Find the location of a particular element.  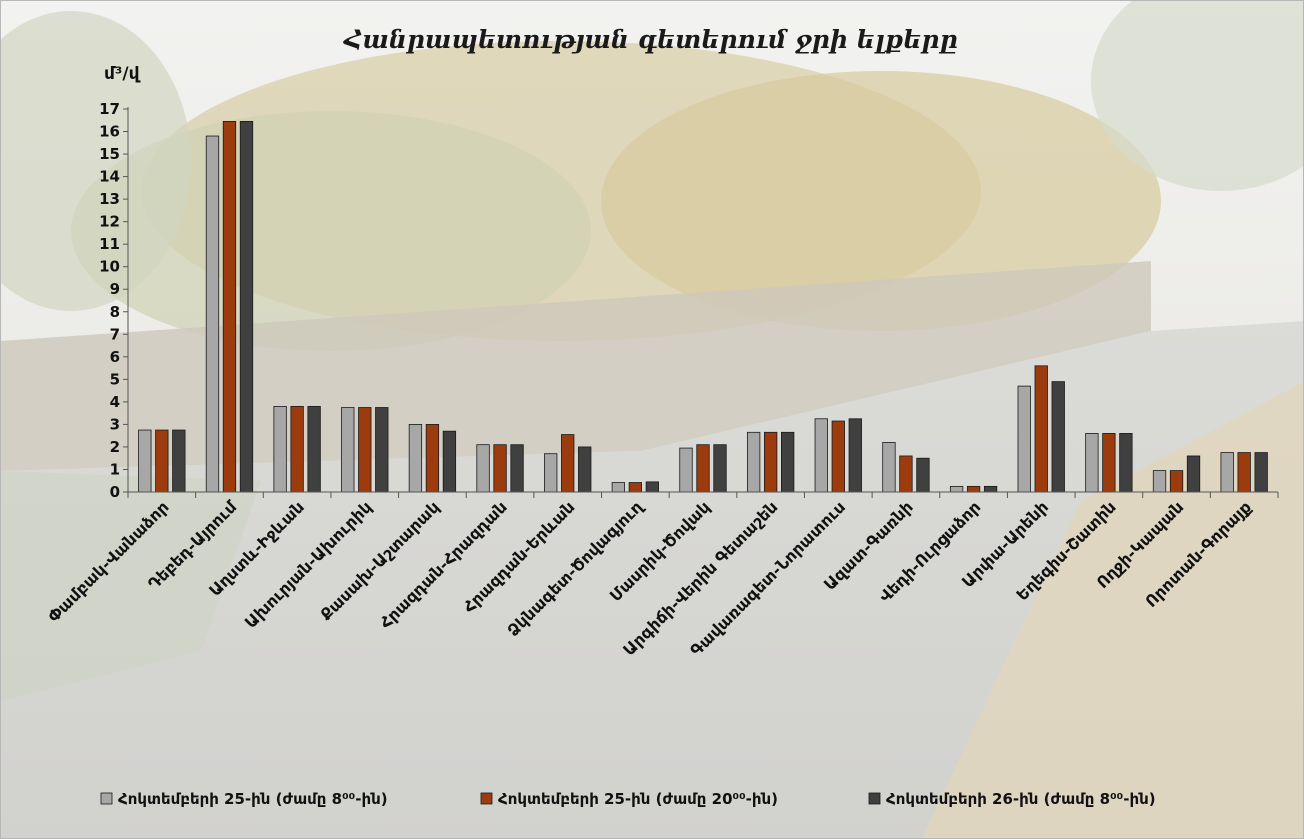

y-tick-label: 15 is located at coordinates (109, 154).